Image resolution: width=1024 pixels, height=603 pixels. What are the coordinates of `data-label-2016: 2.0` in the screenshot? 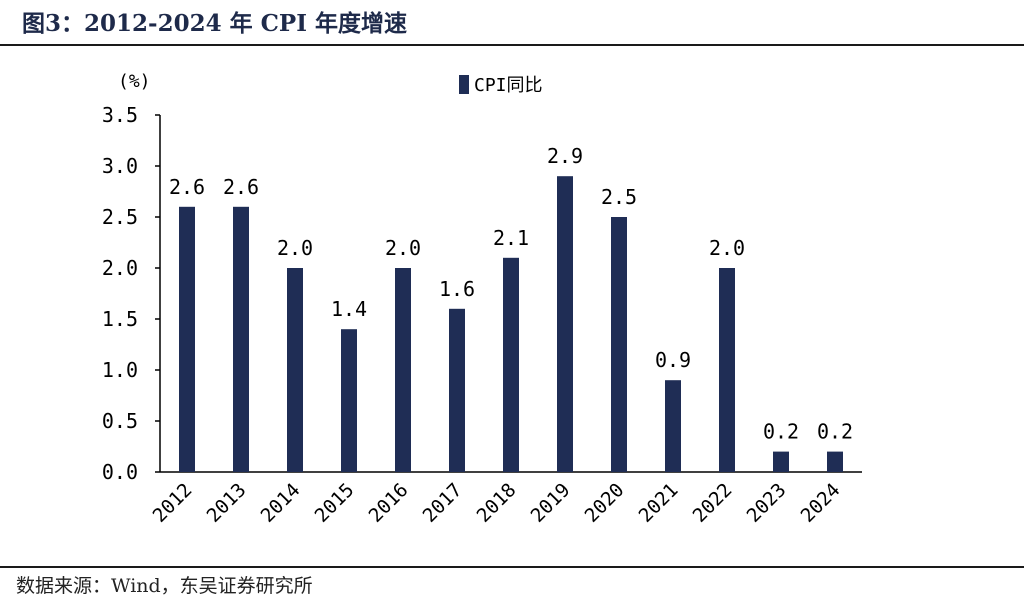 It's located at (403, 248).